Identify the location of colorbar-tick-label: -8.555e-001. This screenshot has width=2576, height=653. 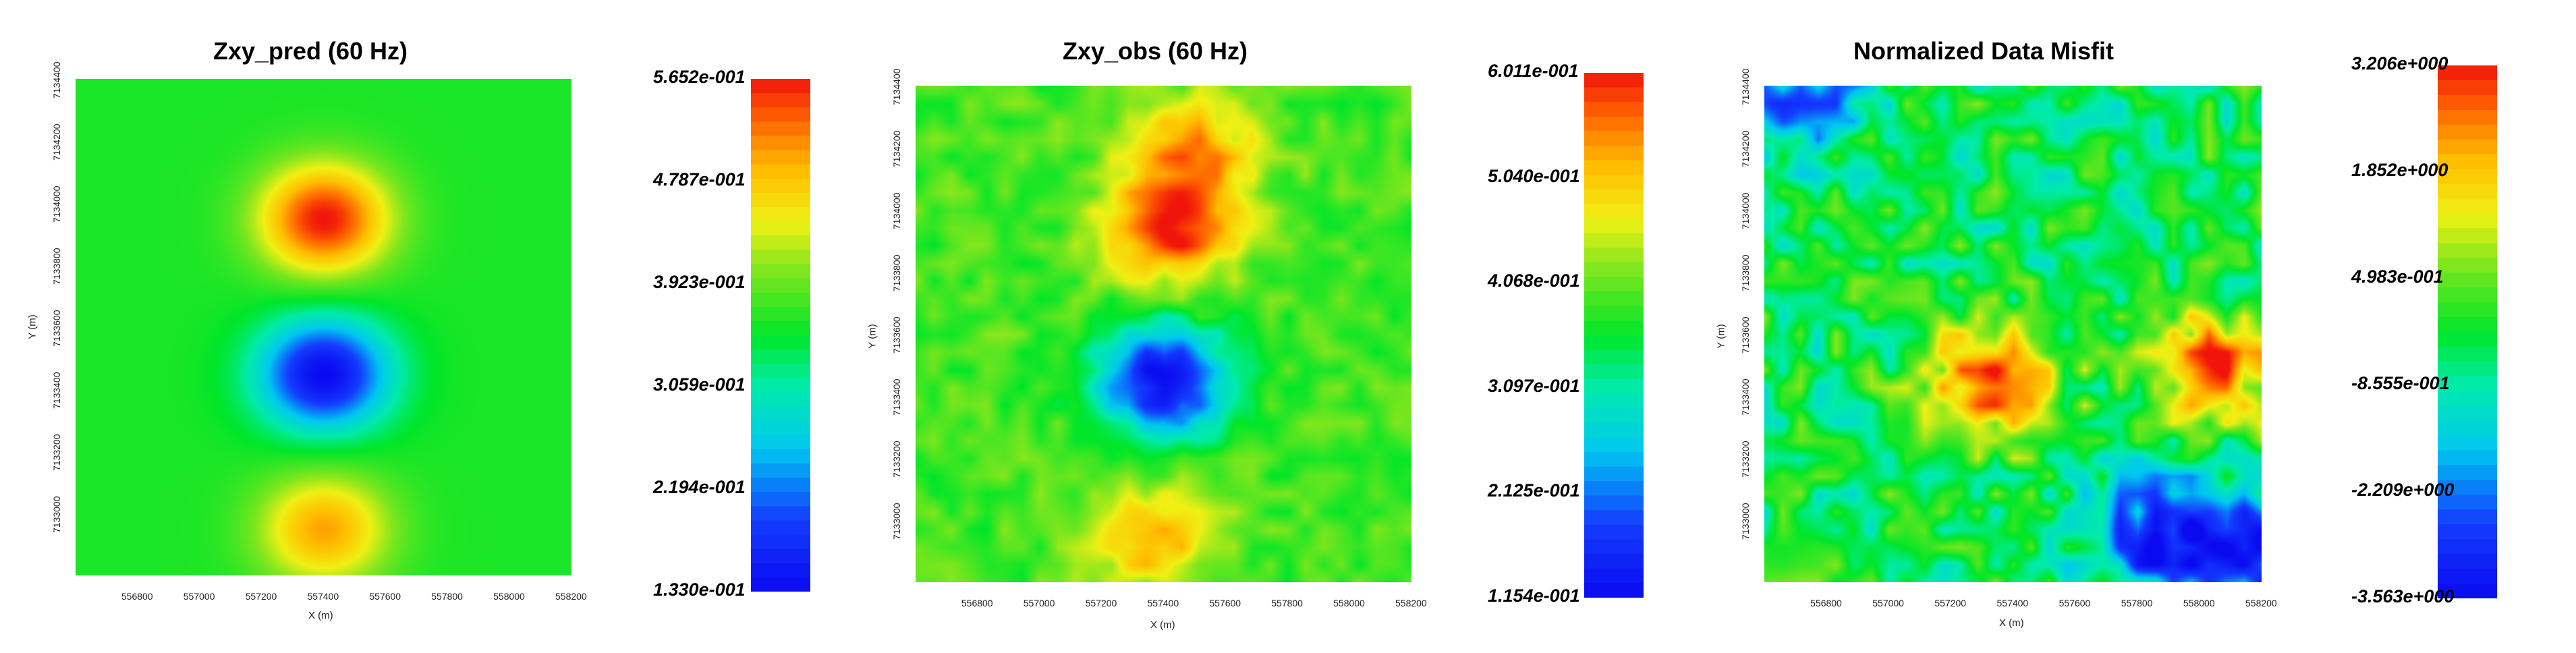
(2400, 383).